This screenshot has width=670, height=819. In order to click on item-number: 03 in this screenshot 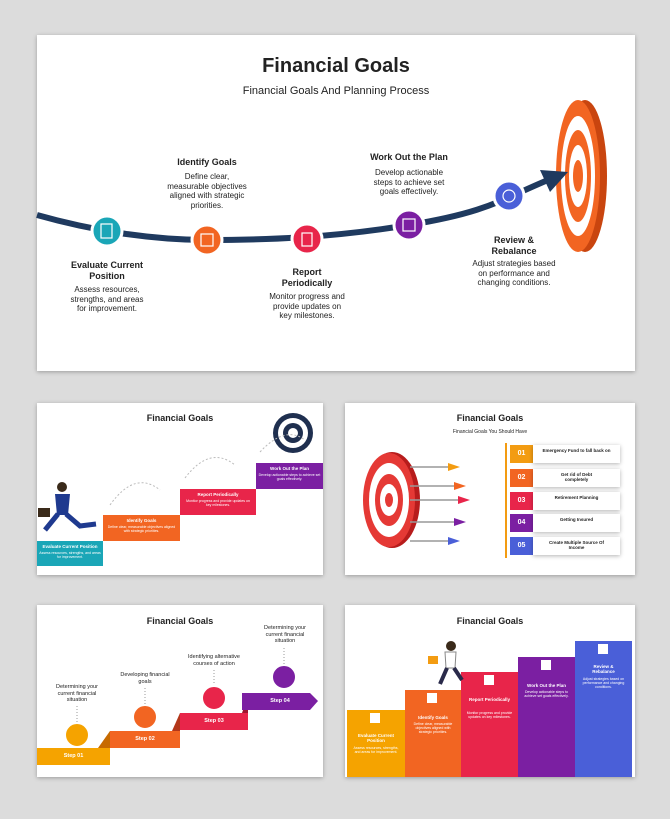, I will do `click(521, 500)`.